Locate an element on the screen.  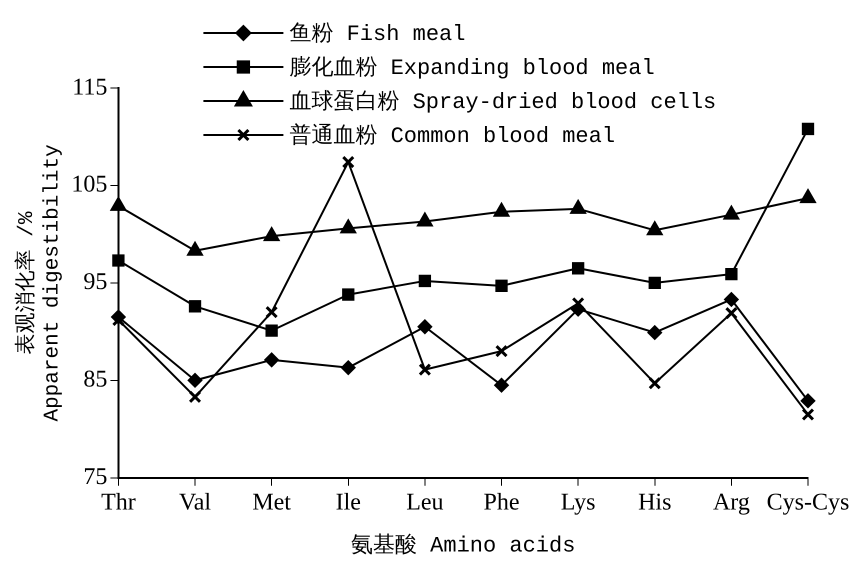
y-tick-label: 75 is located at coordinates (95, 477).